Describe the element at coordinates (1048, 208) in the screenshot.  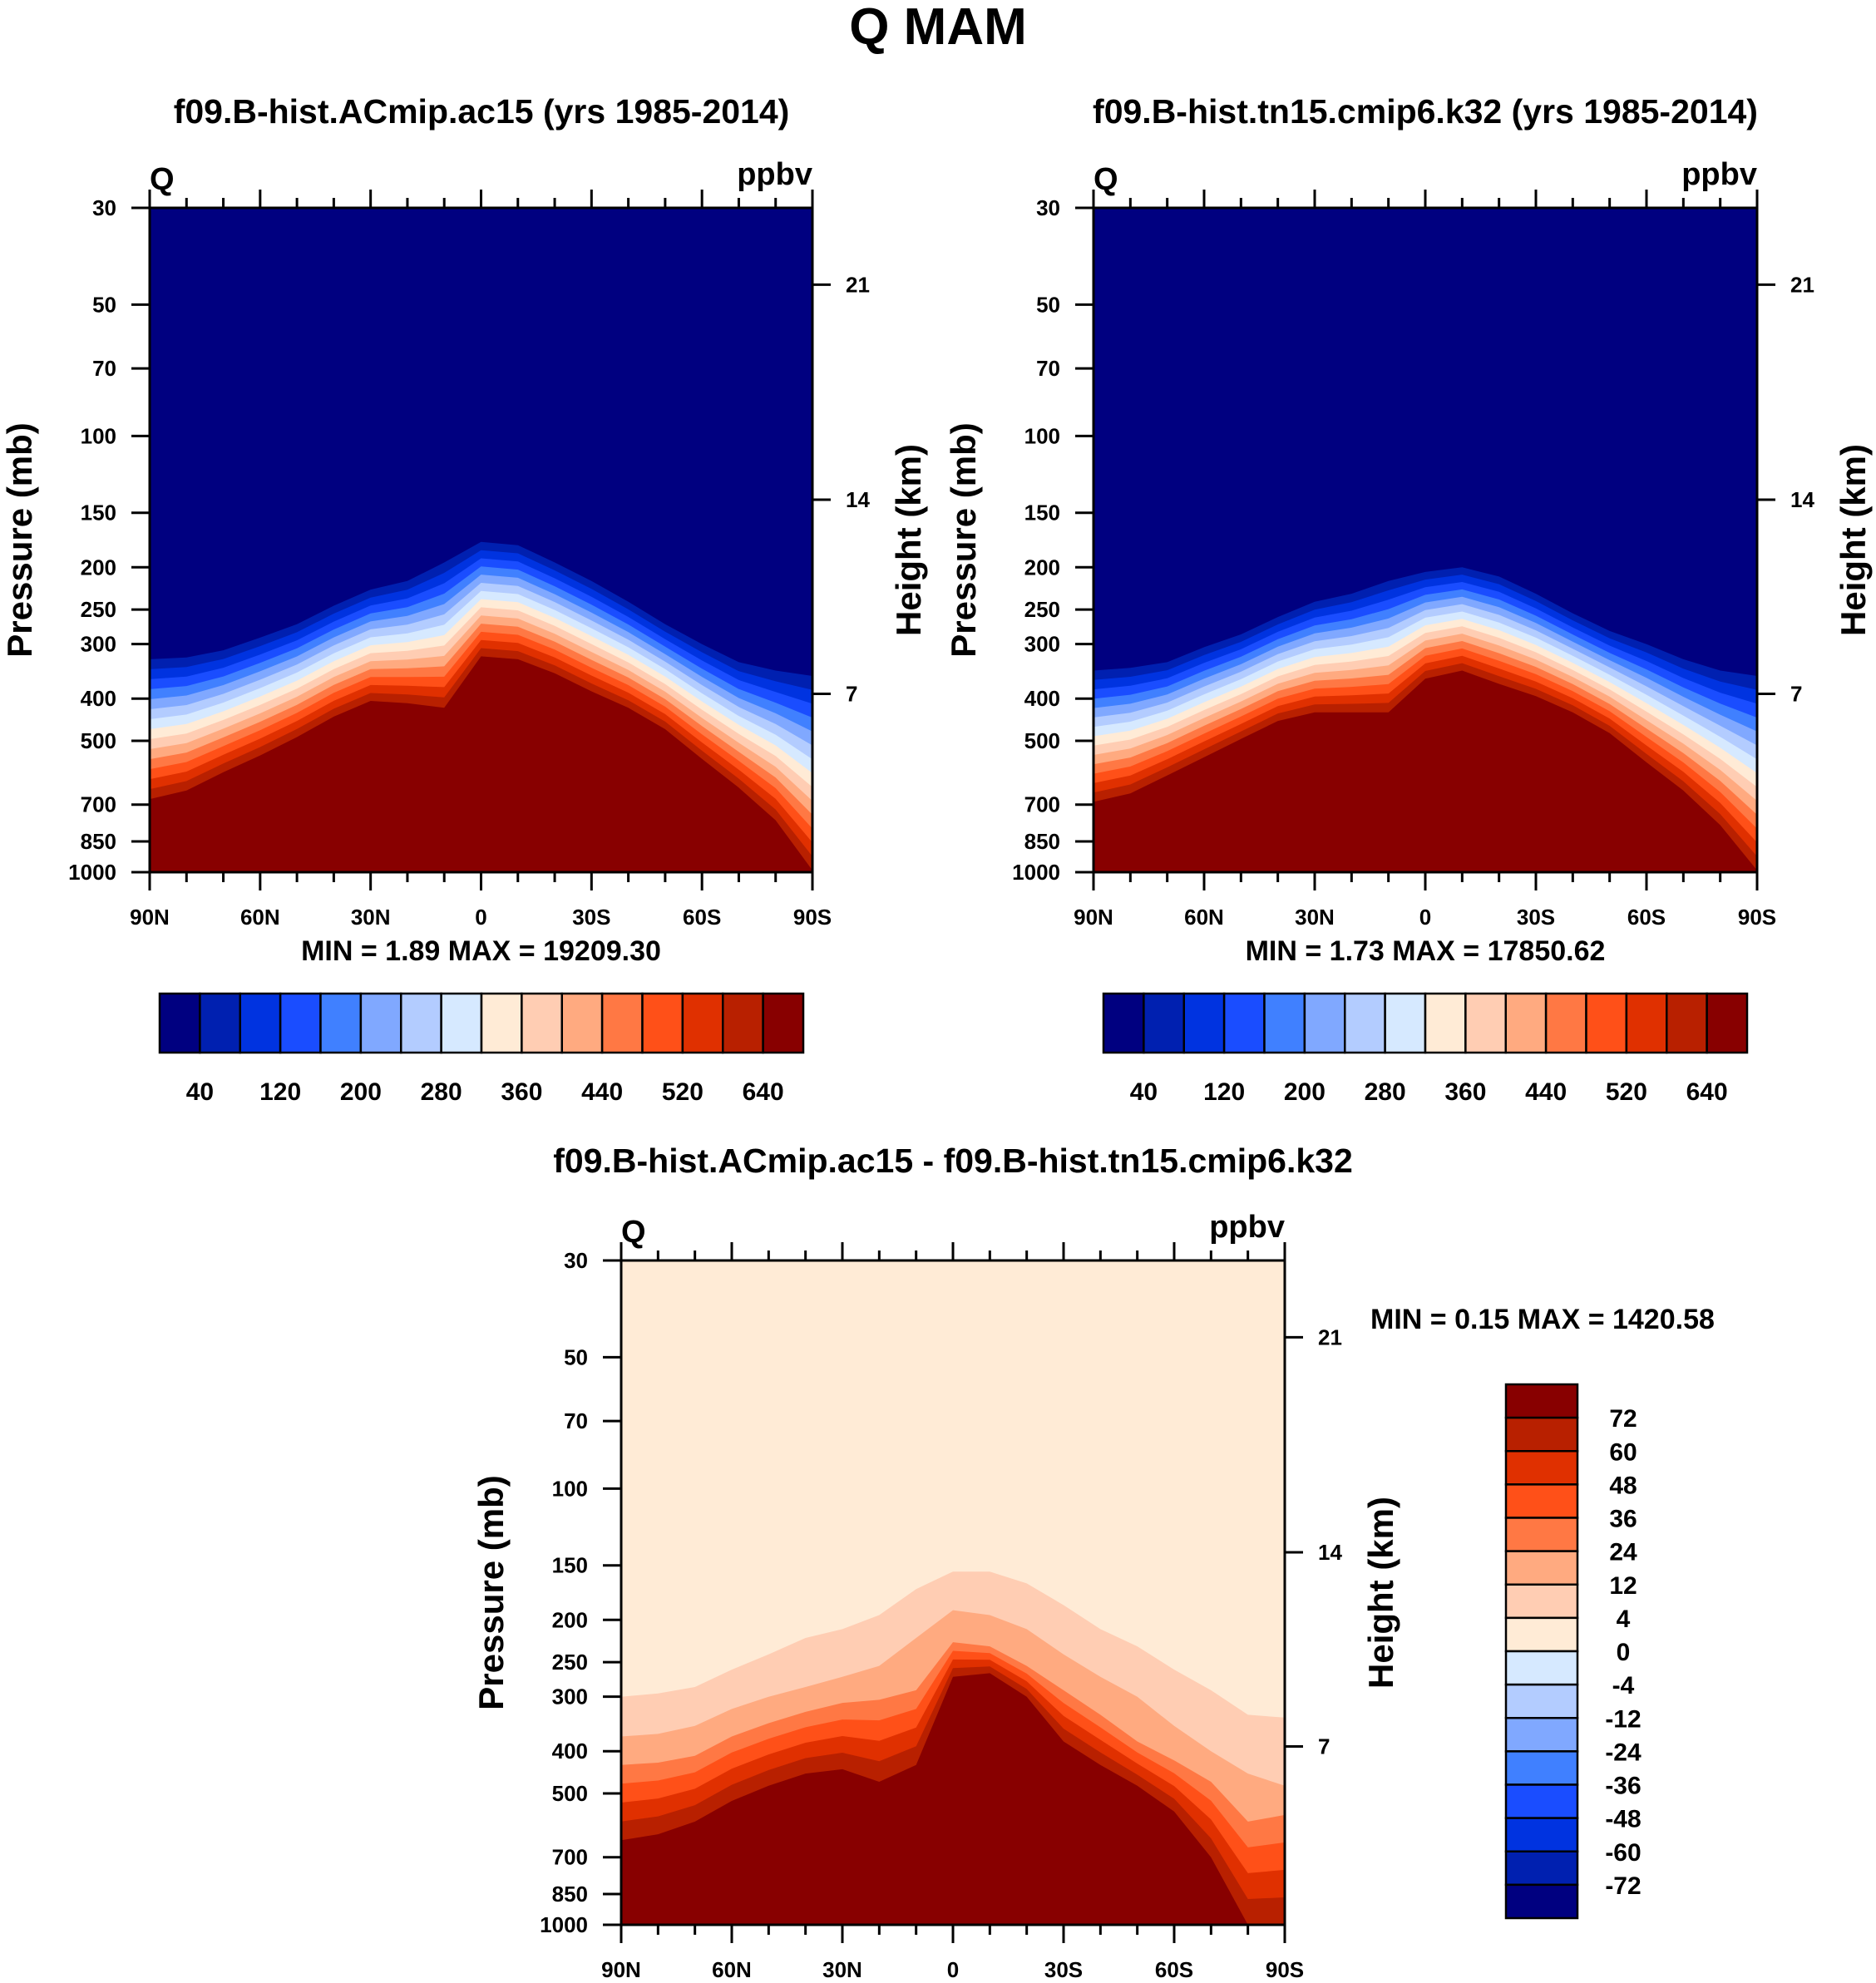
I see `y-tick-label: 30` at that location.